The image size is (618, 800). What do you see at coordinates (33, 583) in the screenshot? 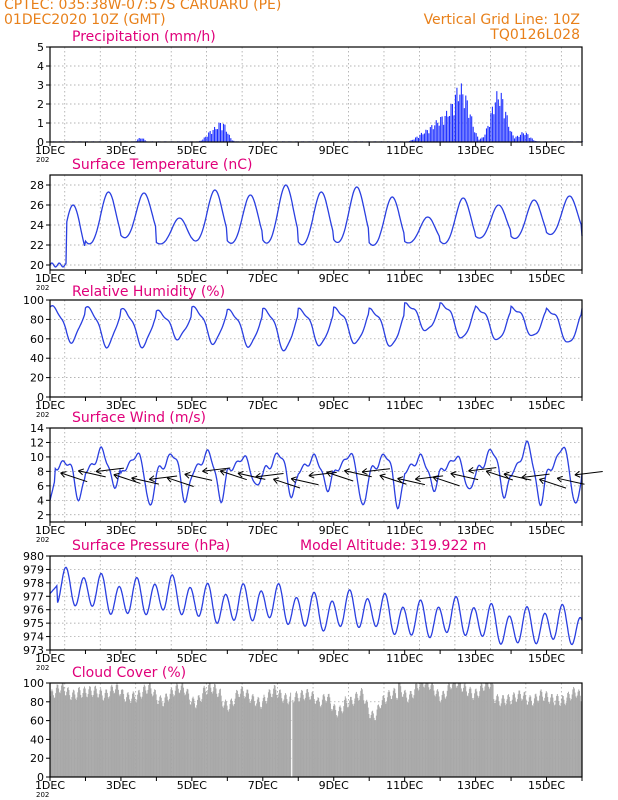
I see `y-tick-label: 978` at bounding box center [33, 583].